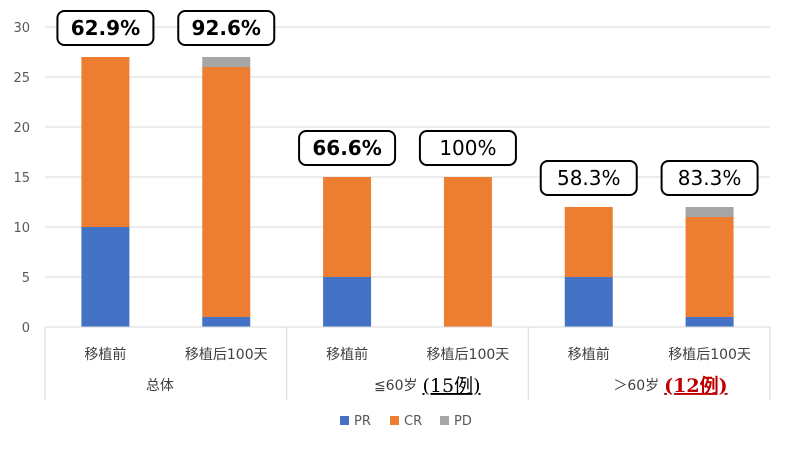 Image resolution: width=786 pixels, height=454 pixels. What do you see at coordinates (21, 128) in the screenshot?
I see `y-tick-label: 20` at bounding box center [21, 128].